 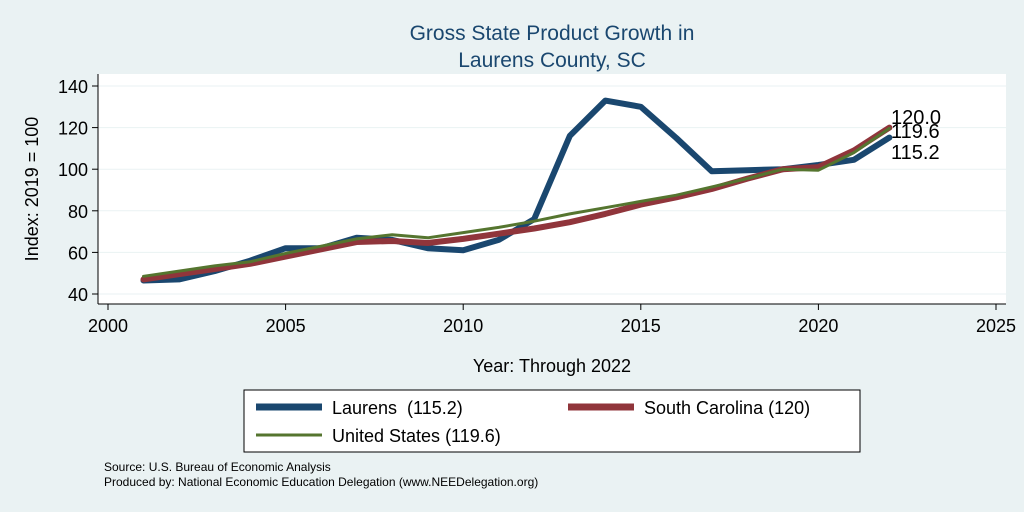 What do you see at coordinates (915, 153) in the screenshot?
I see `end-label-laurens: 115.2` at bounding box center [915, 153].